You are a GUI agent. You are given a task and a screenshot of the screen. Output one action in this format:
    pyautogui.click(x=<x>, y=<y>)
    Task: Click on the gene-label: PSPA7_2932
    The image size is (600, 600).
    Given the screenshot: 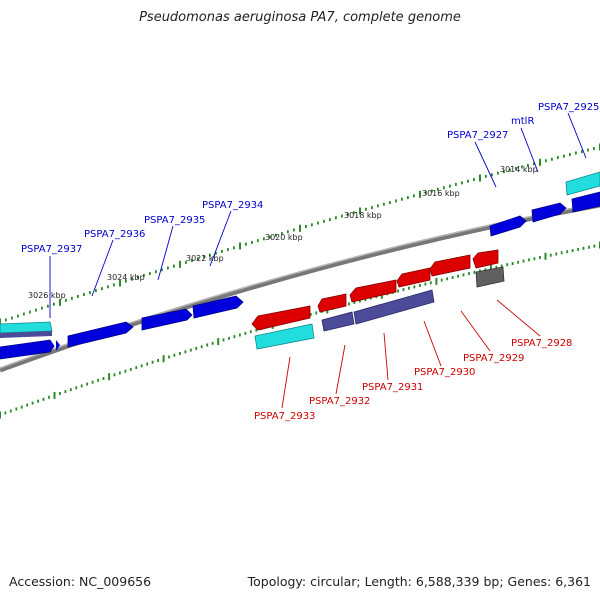 What is the action you would take?
    pyautogui.click(x=339, y=401)
    